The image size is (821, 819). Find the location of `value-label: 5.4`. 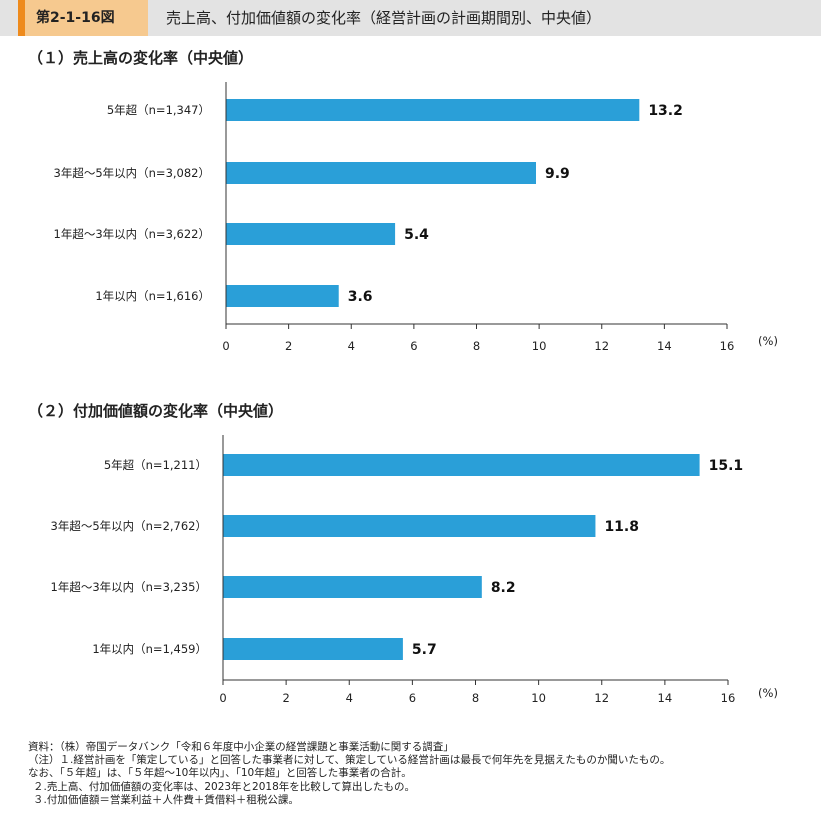

value-label: 5.4 is located at coordinates (416, 235).